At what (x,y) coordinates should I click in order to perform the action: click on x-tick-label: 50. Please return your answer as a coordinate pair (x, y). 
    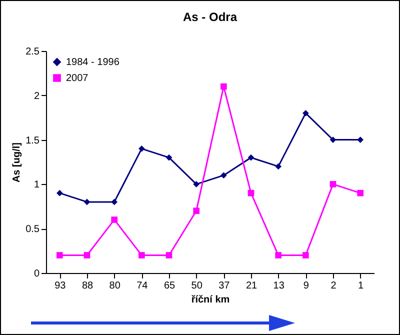
    Looking at the image, I should click on (197, 286).